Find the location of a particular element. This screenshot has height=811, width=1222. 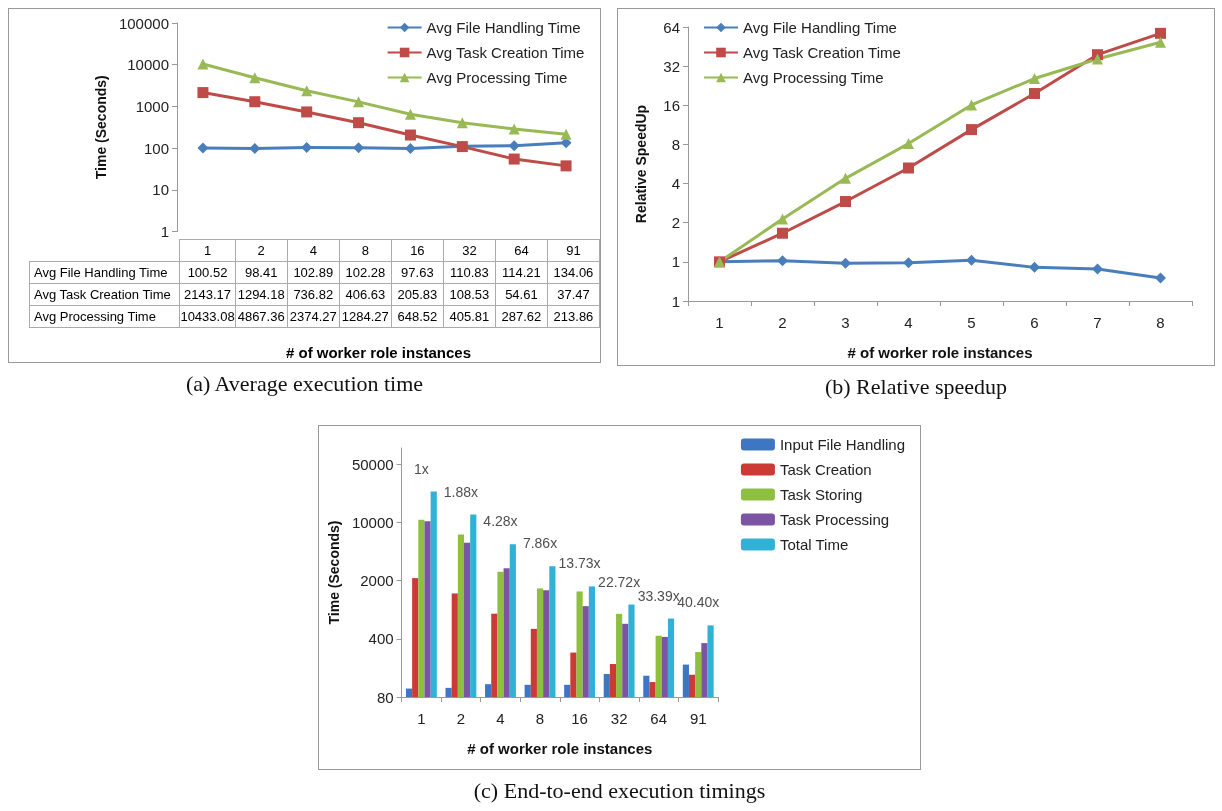

data-label: 287.62 is located at coordinates (521, 316).